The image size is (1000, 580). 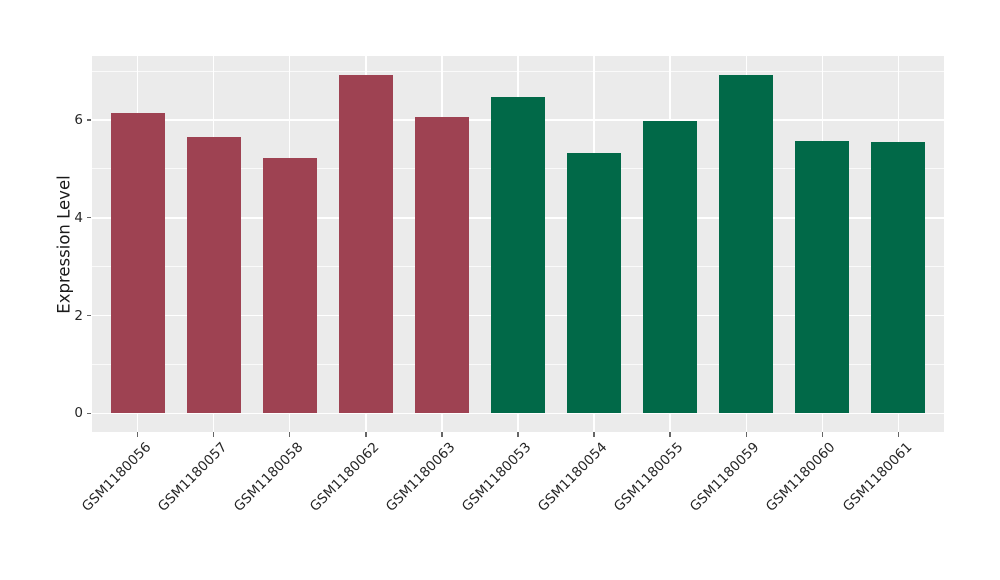 What do you see at coordinates (78, 120) in the screenshot?
I see `y-tick-label: 6` at bounding box center [78, 120].